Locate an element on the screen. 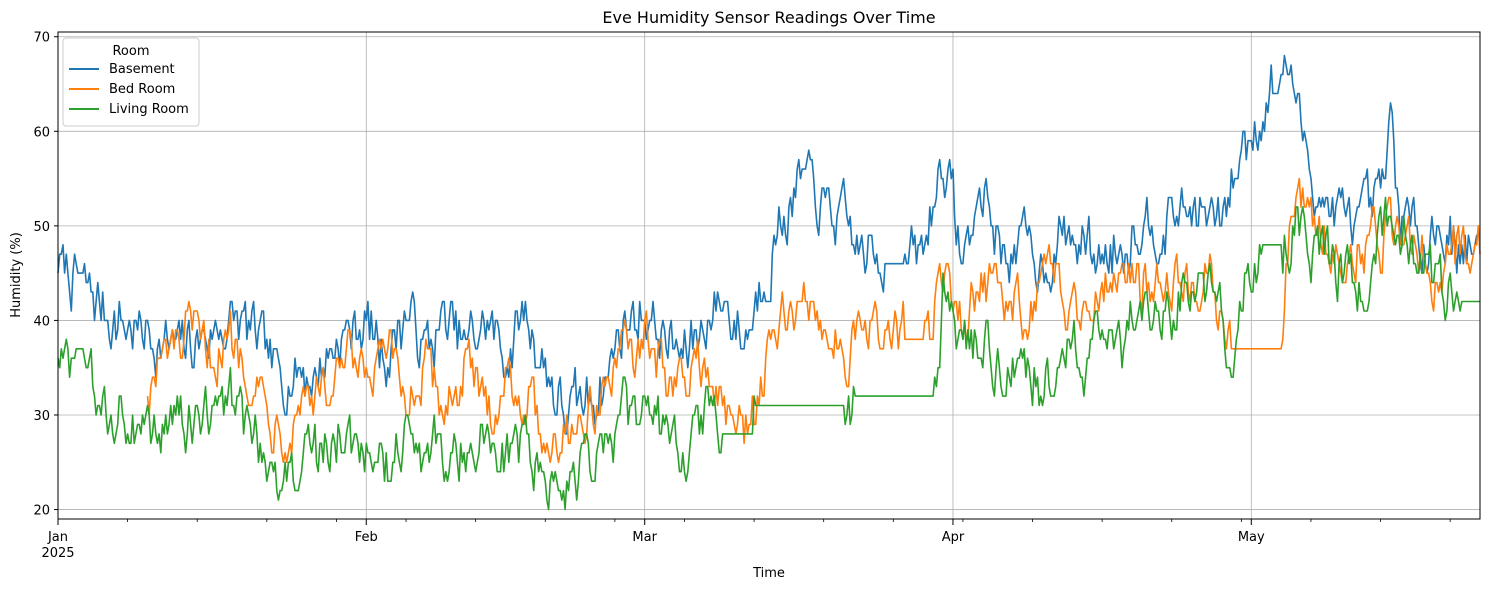  legend-label: Bed Room is located at coordinates (142, 89).